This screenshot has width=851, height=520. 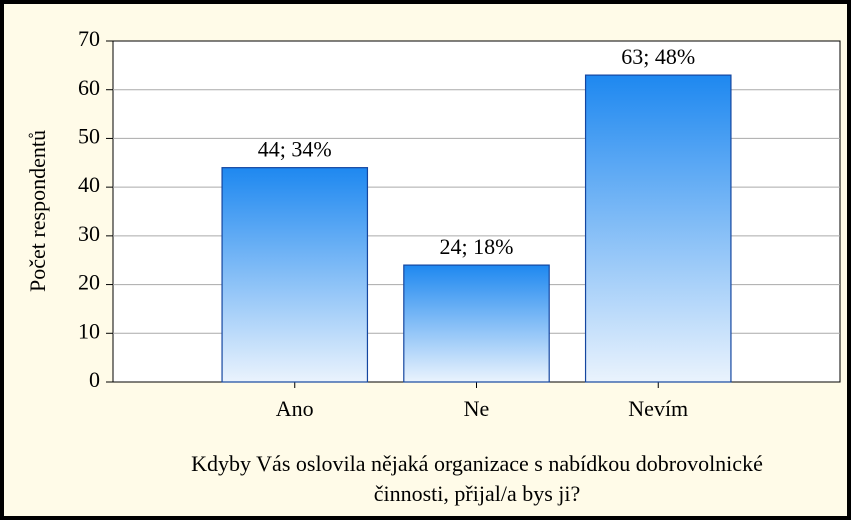 I want to click on x-tick-label: Ne, so click(x=477, y=408).